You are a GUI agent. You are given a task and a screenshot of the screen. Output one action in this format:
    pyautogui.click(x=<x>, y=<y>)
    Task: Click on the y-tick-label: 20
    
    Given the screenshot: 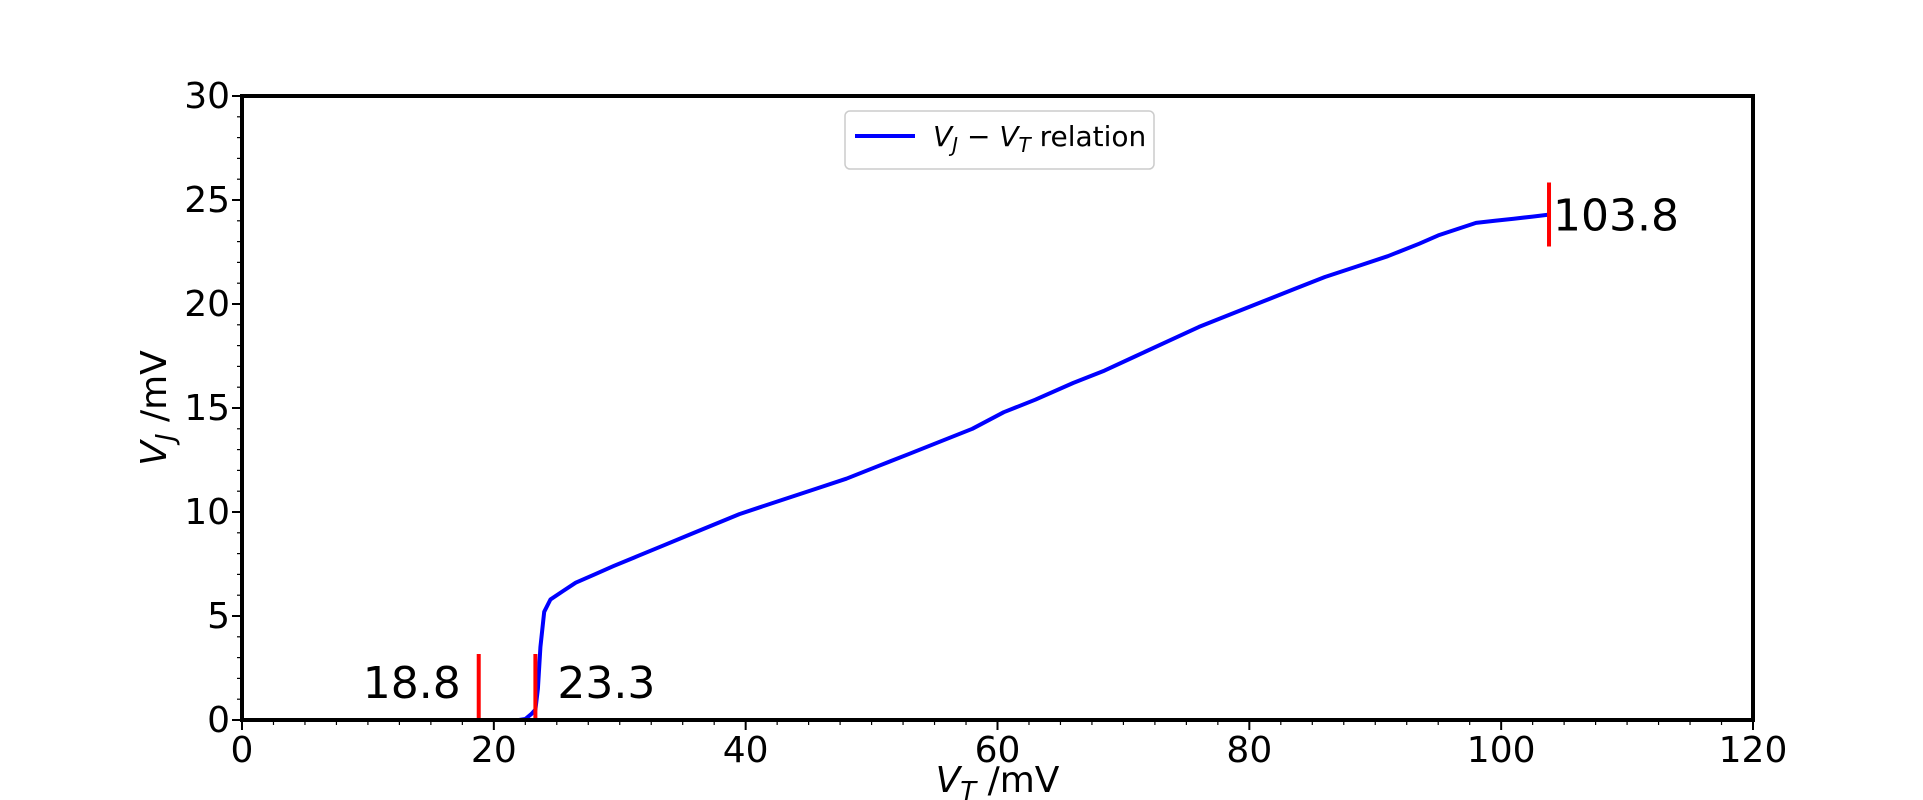 What is the action you would take?
    pyautogui.click(x=207, y=304)
    